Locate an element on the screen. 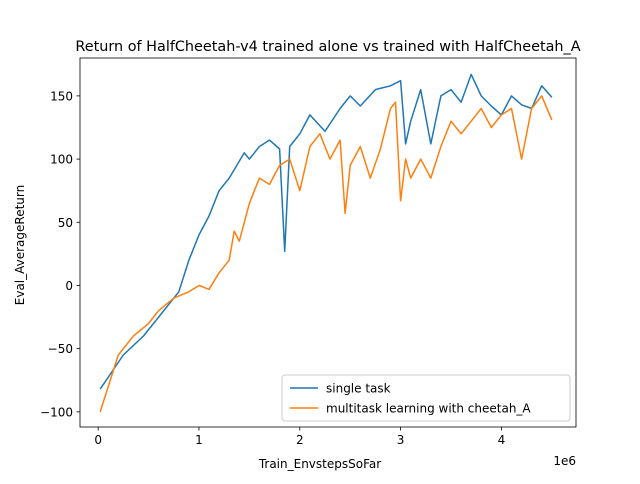  x-axis: 0 1 2 3 4 is located at coordinates (299, 437).